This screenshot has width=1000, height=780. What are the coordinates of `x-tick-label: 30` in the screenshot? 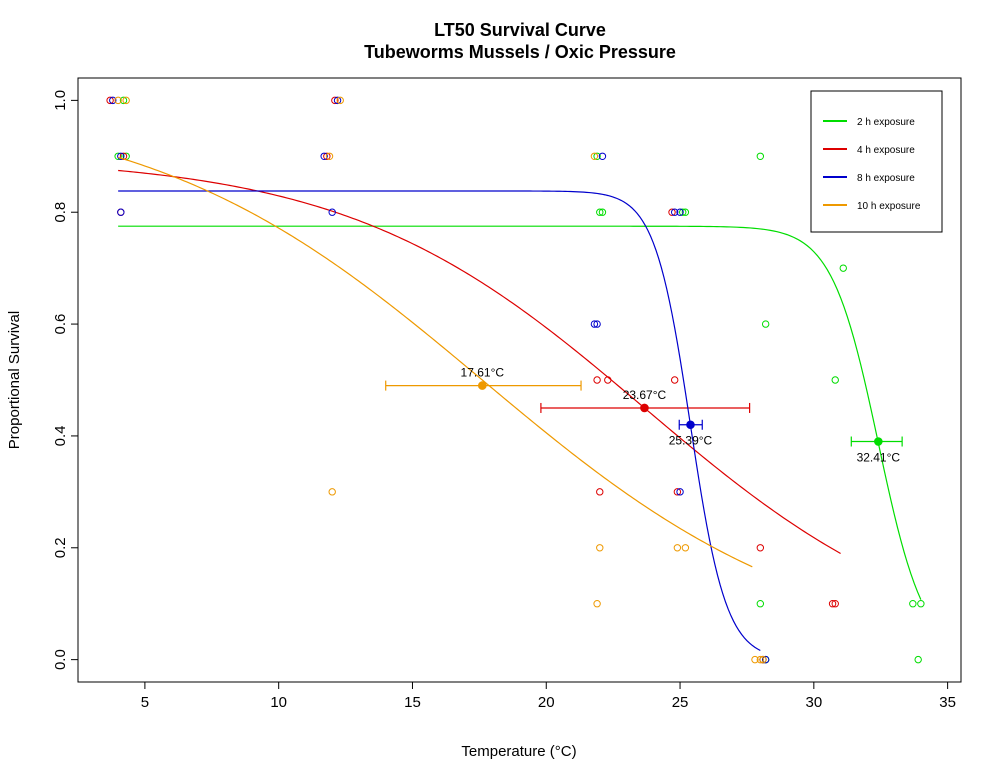 It's located at (813, 702).